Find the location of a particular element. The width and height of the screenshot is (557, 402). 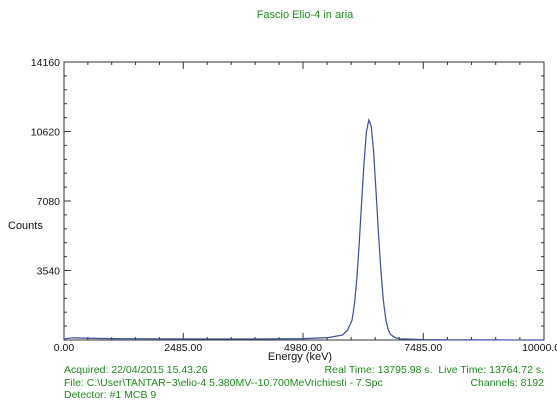

x-tick-label: 10000.00 is located at coordinates (539, 348).